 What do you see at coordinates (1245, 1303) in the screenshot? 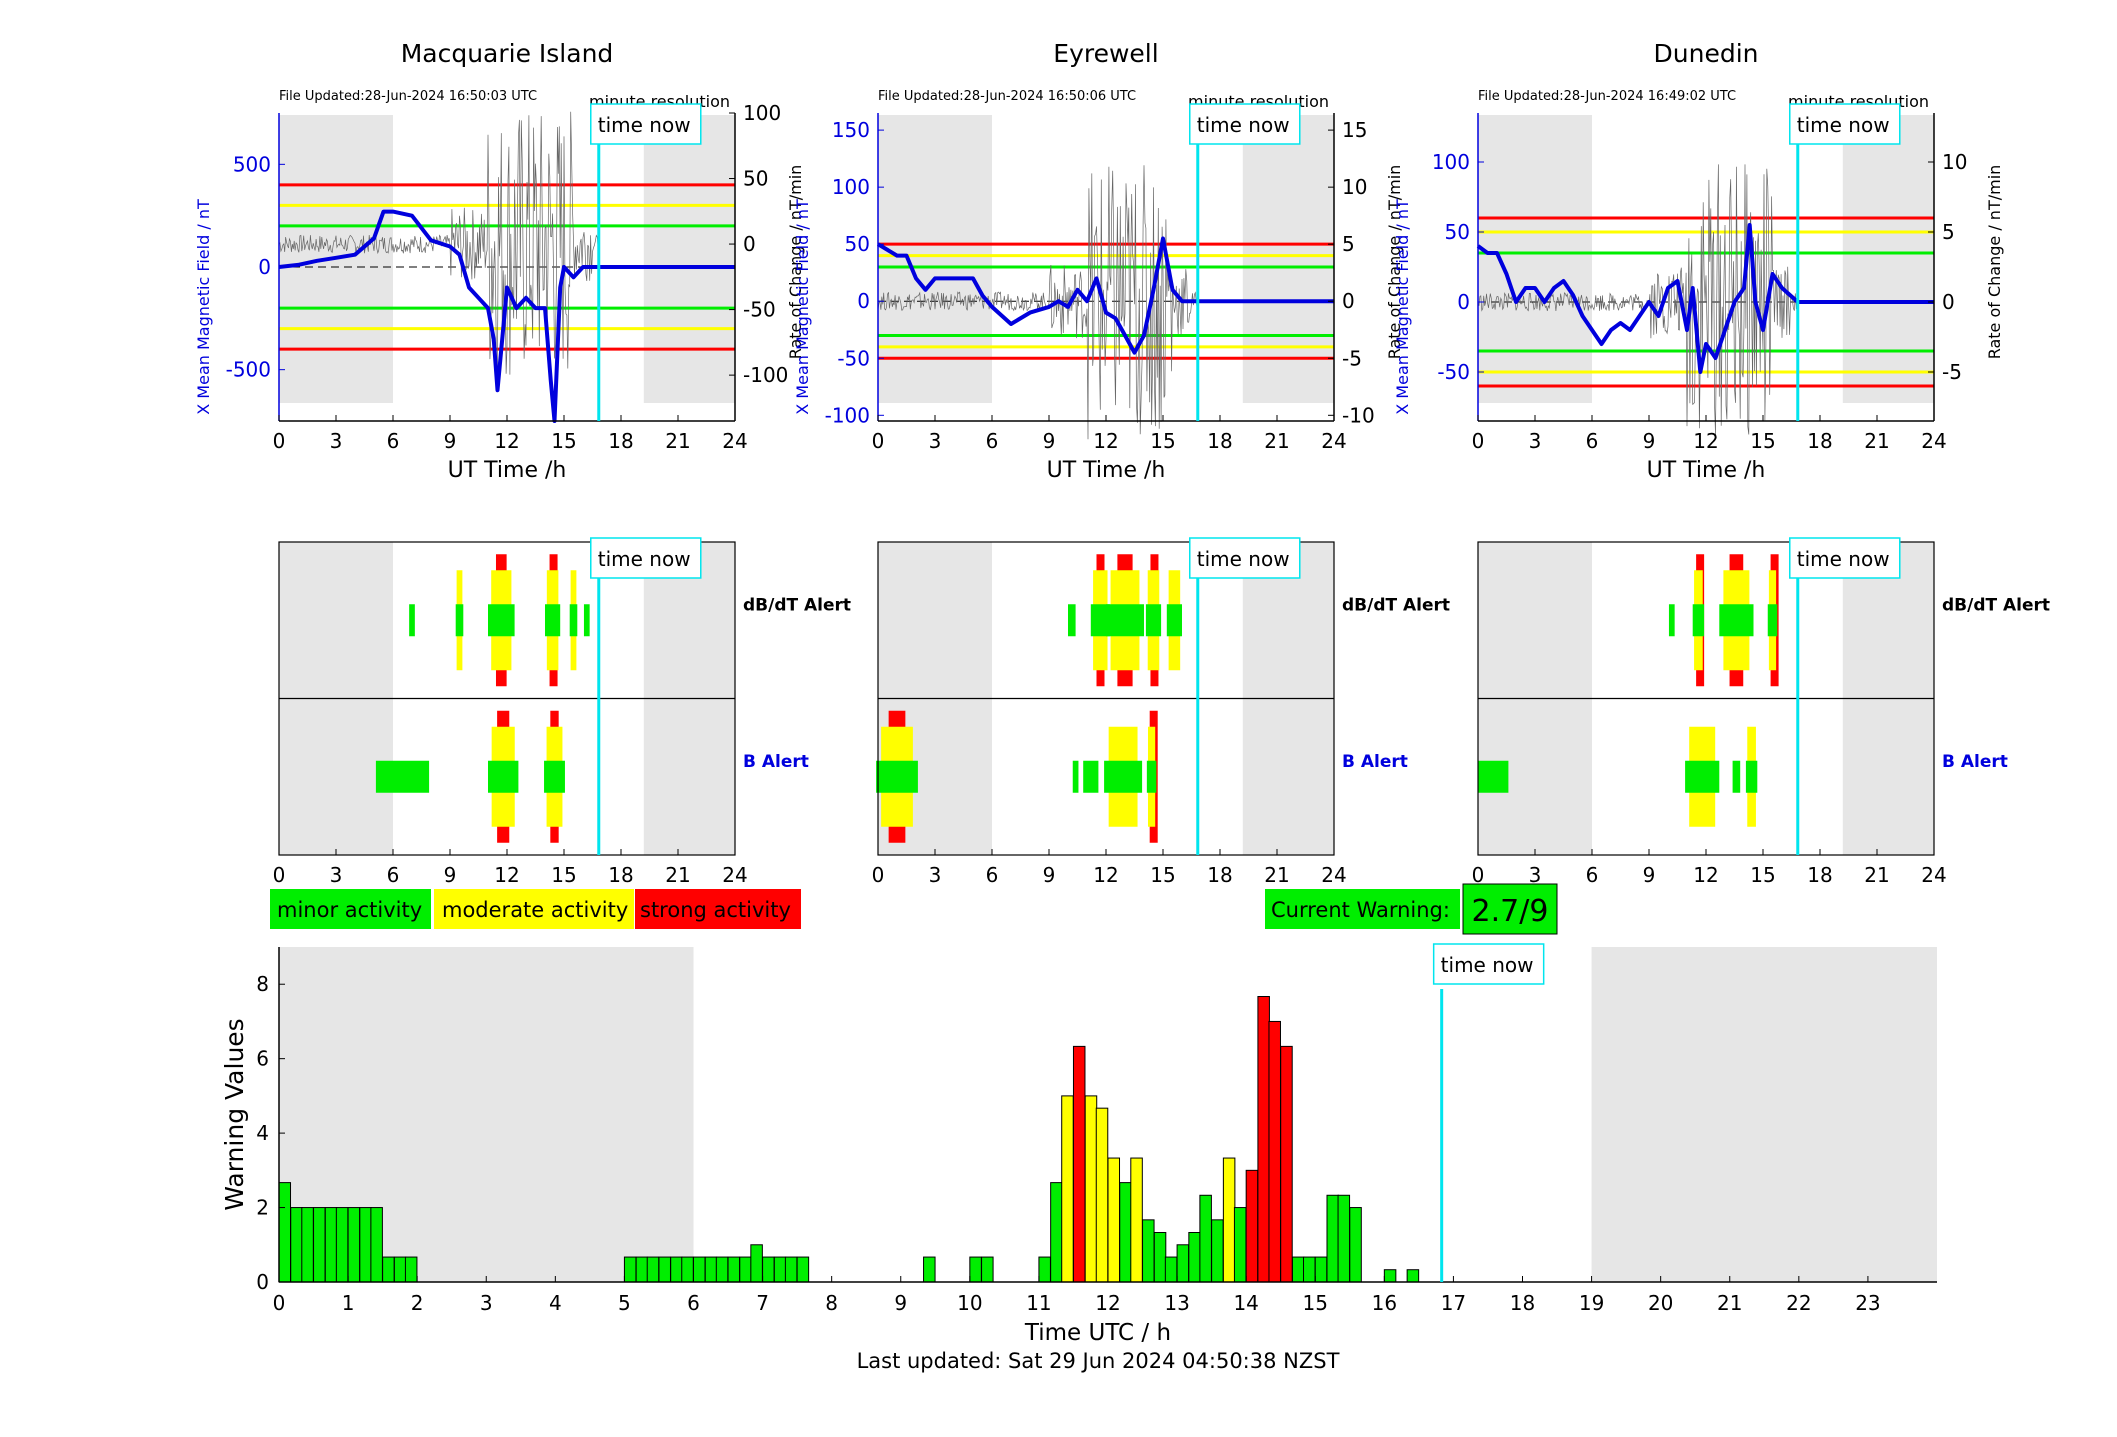
I see `x-tick-label: 14` at bounding box center [1245, 1303].